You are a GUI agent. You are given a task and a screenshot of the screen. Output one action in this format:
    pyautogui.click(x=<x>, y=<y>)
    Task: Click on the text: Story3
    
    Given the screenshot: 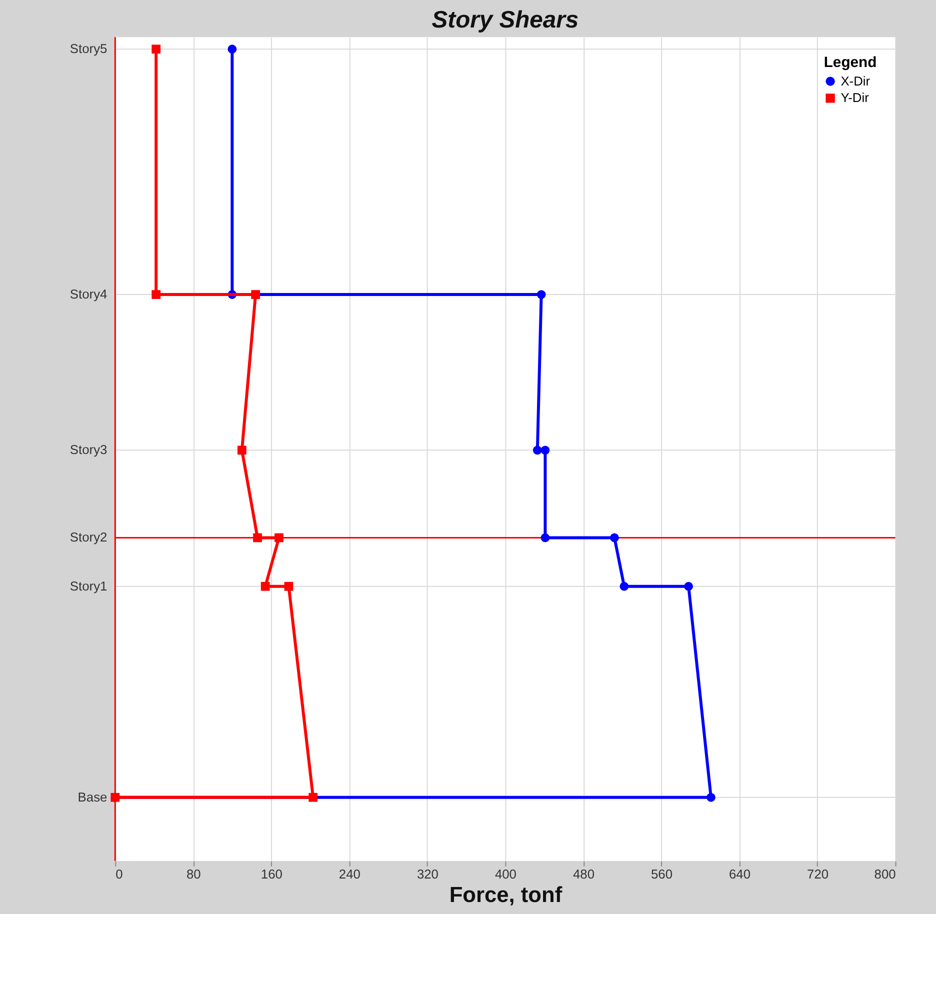 What is the action you would take?
    pyautogui.click(x=89, y=450)
    